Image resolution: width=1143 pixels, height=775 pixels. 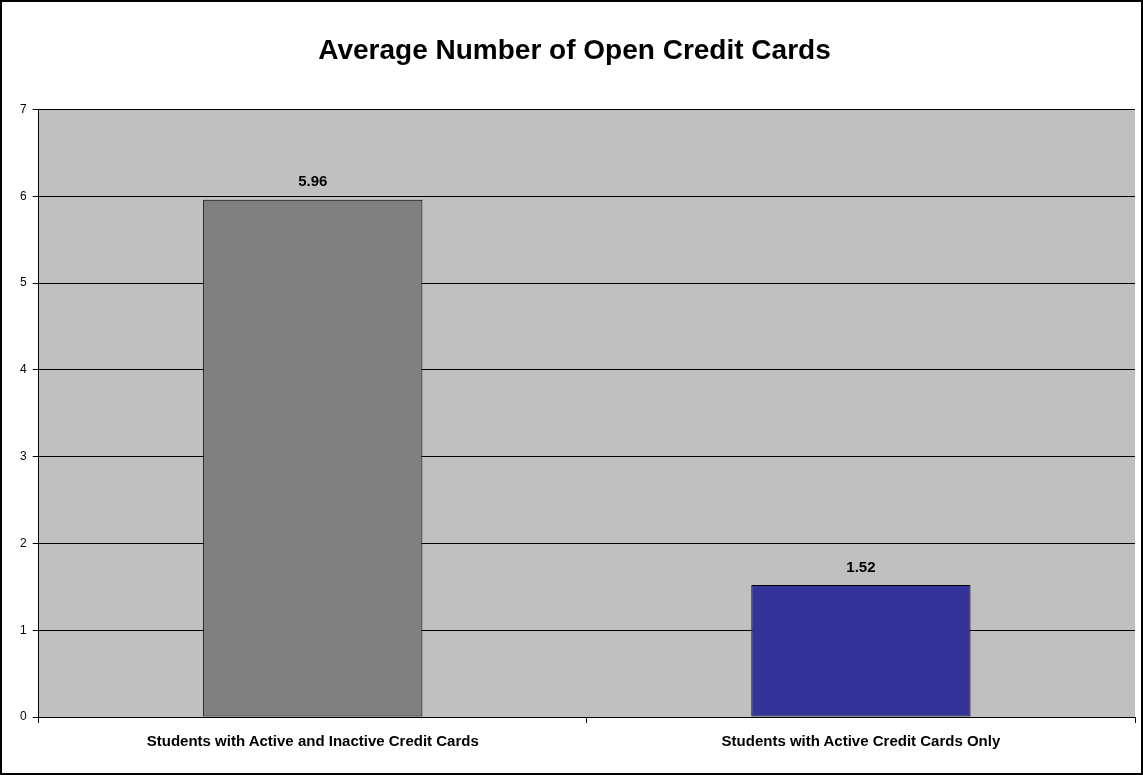 What do you see at coordinates (23, 456) in the screenshot?
I see `y-tick-label: 3` at bounding box center [23, 456].